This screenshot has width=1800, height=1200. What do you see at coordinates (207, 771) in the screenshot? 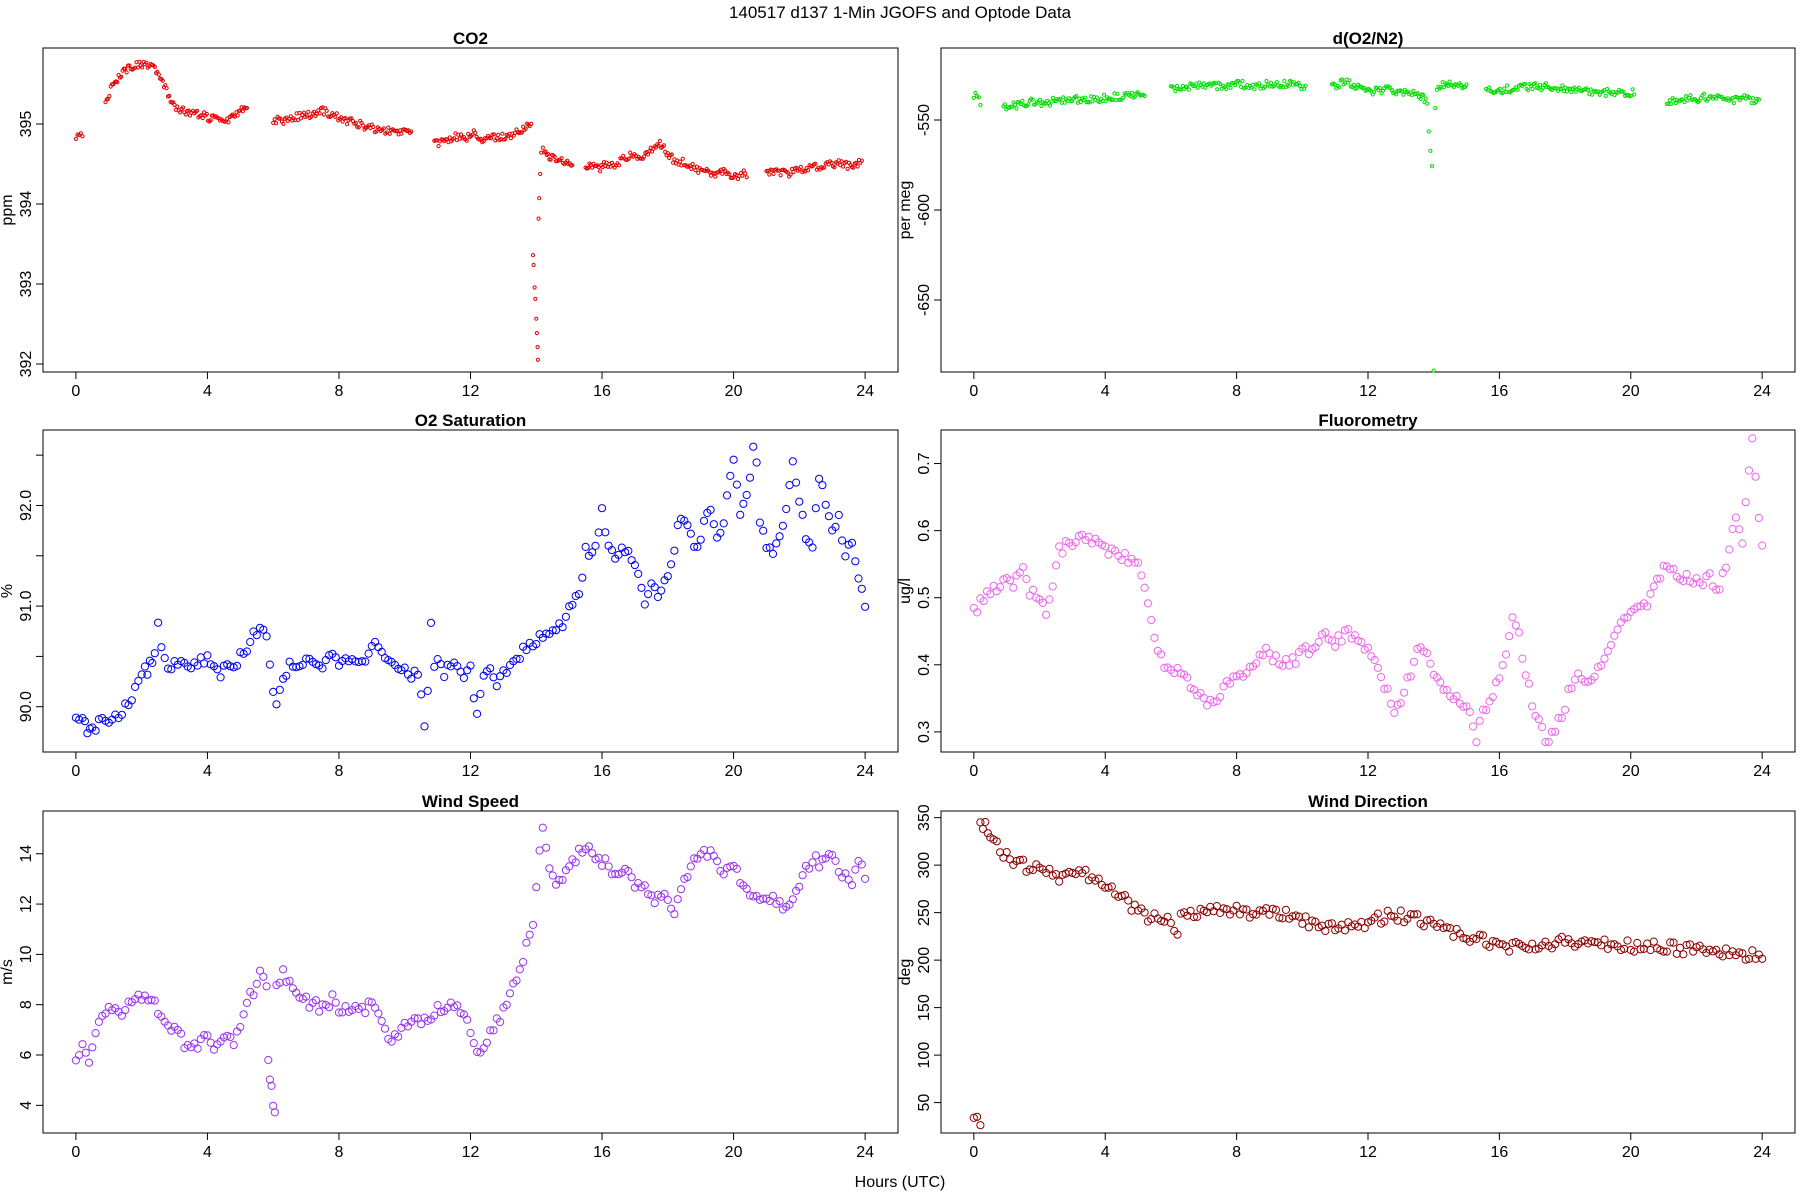
I see `x-tick-label-o2sat: 4` at bounding box center [207, 771].